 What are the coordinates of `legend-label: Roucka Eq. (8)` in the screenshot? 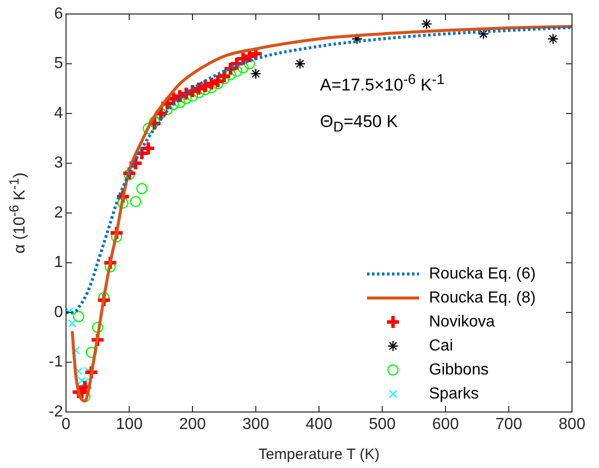 It's located at (482, 297).